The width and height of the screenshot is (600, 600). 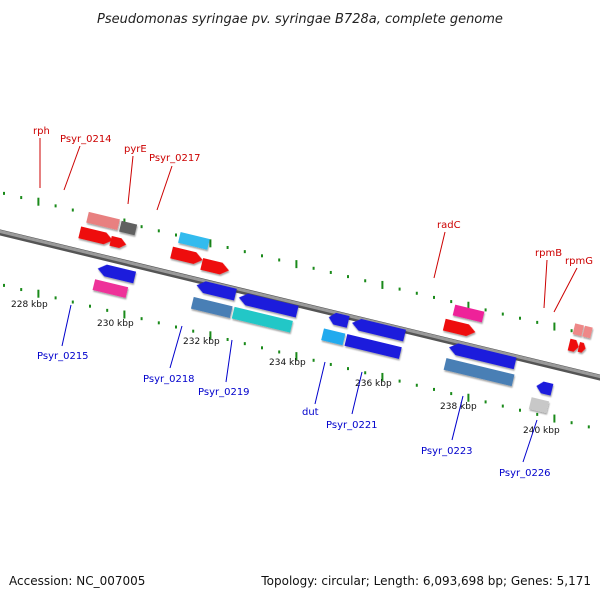 What do you see at coordinates (224, 392) in the screenshot?
I see `label-psyr-0219: Psyr_0219` at bounding box center [224, 392].